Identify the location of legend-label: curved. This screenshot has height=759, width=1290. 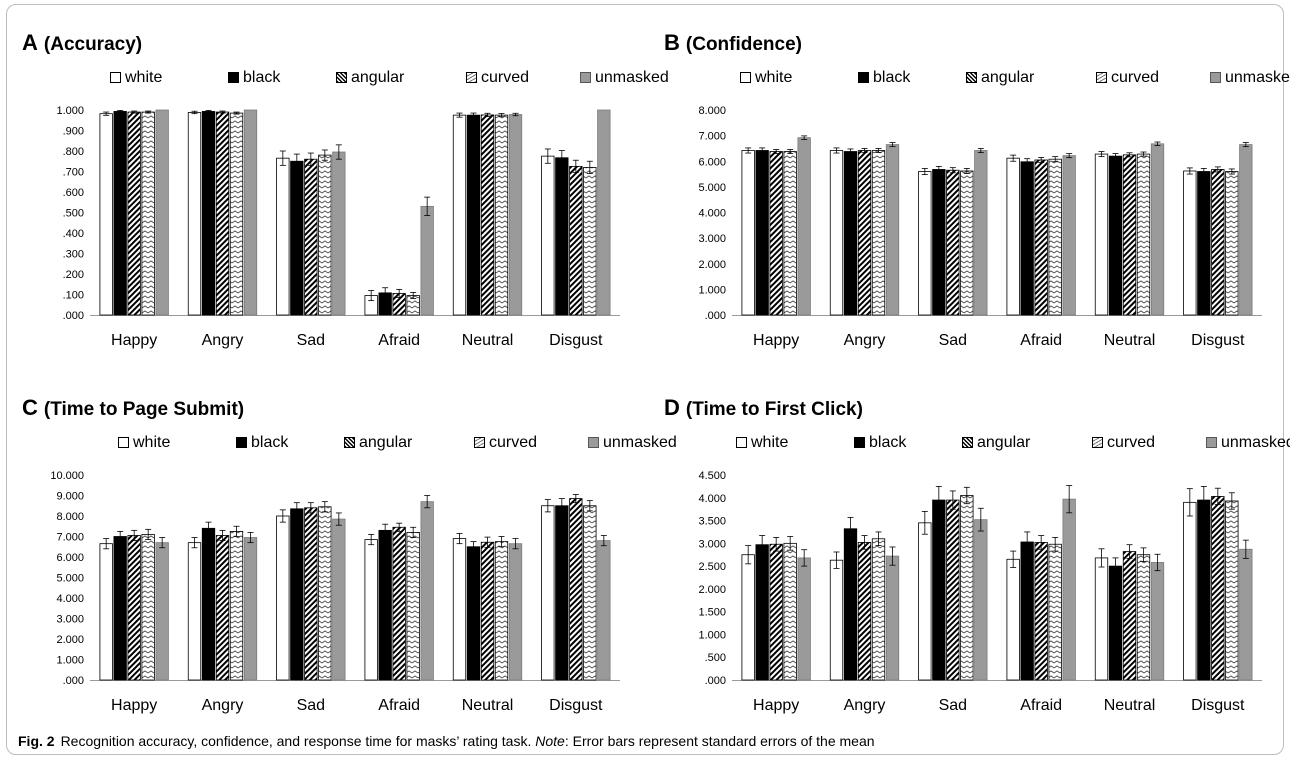
(1131, 442).